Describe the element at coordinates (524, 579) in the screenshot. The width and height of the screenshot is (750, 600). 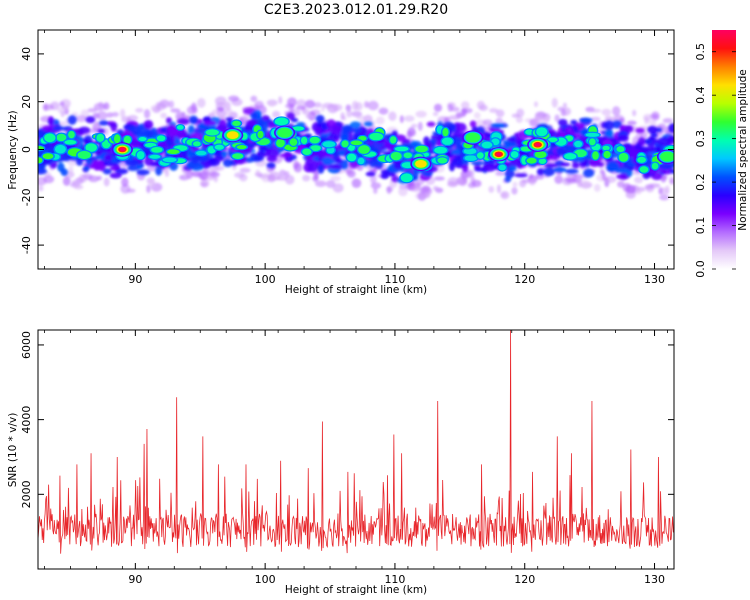
I see `x-tick-label: 120` at that location.